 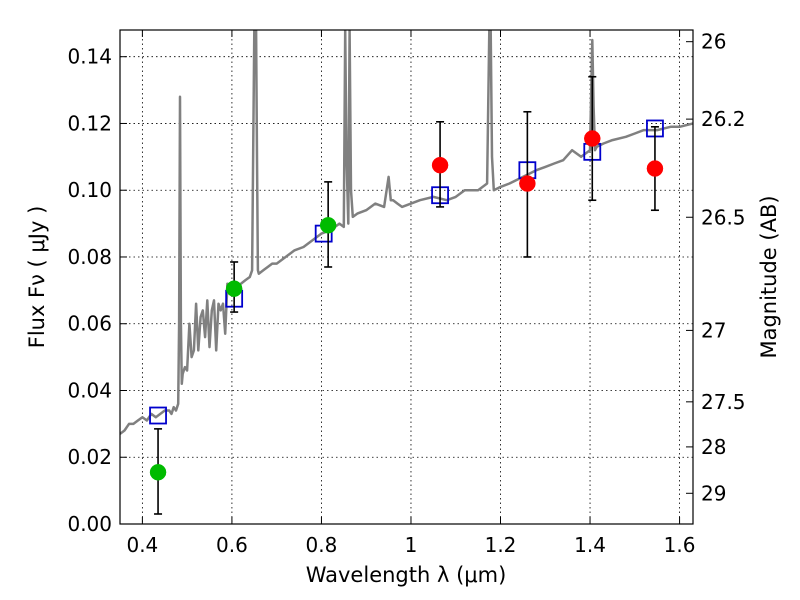 I want to click on right-axis-tick-label: 28, so click(x=713, y=447).